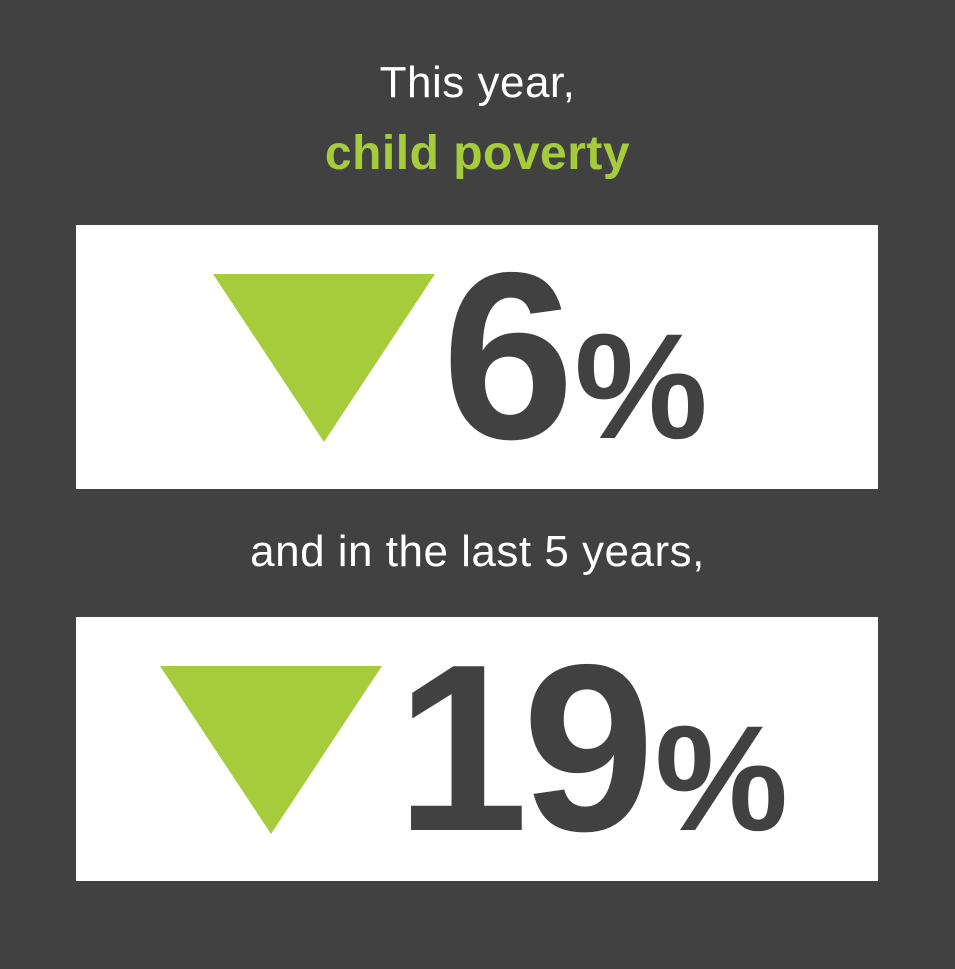 The height and width of the screenshot is (969, 955). What do you see at coordinates (508, 356) in the screenshot?
I see `stat-number: 6` at bounding box center [508, 356].